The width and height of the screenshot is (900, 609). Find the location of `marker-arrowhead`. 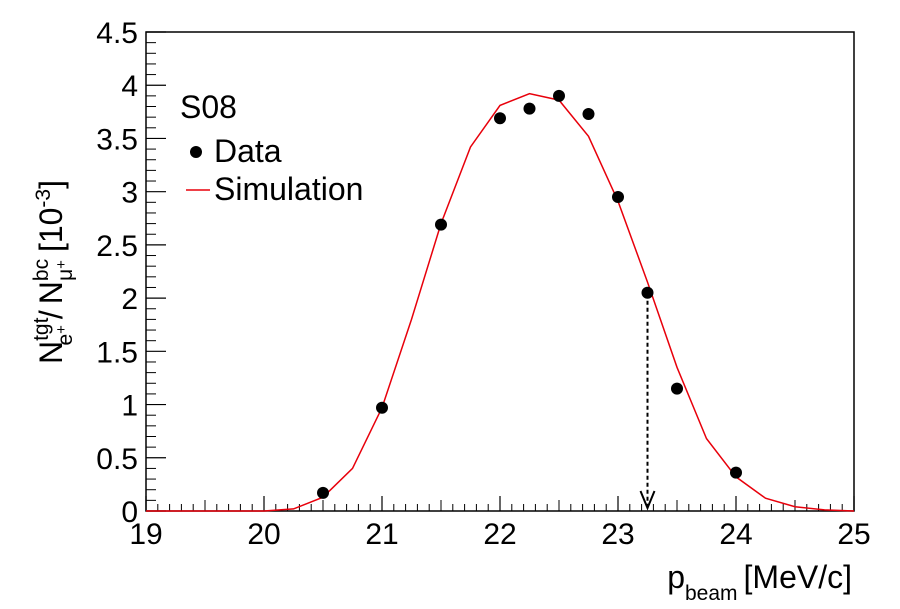

marker-arrowhead is located at coordinates (647, 500).